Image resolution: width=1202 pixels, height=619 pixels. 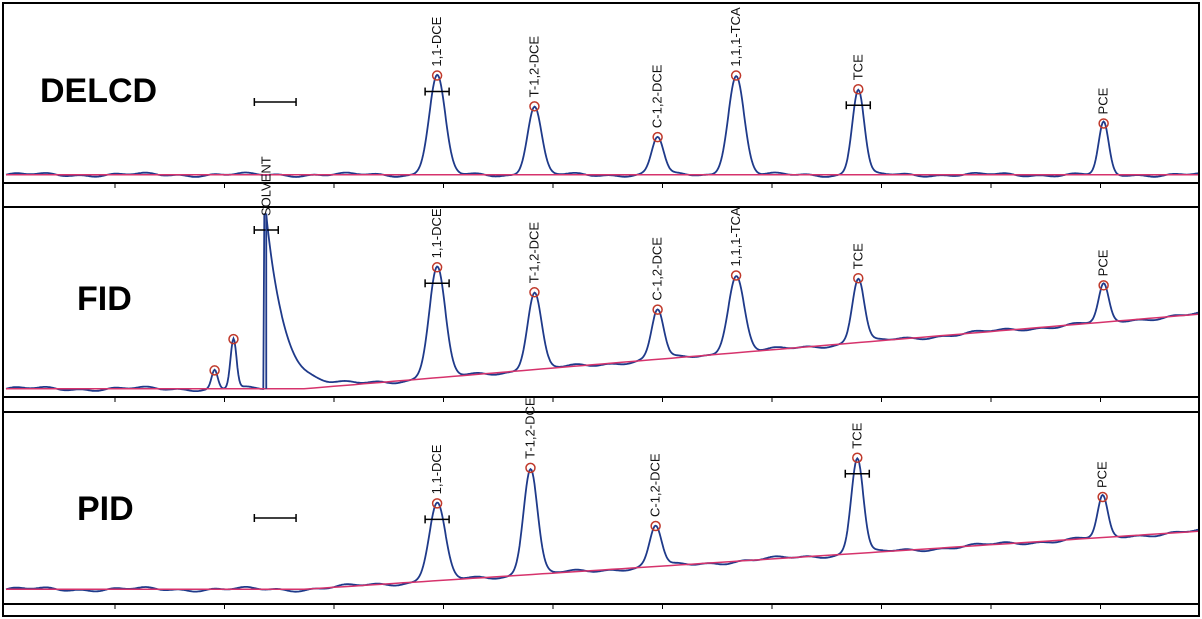 I want to click on panel-pid: PID, so click(x=105, y=509).